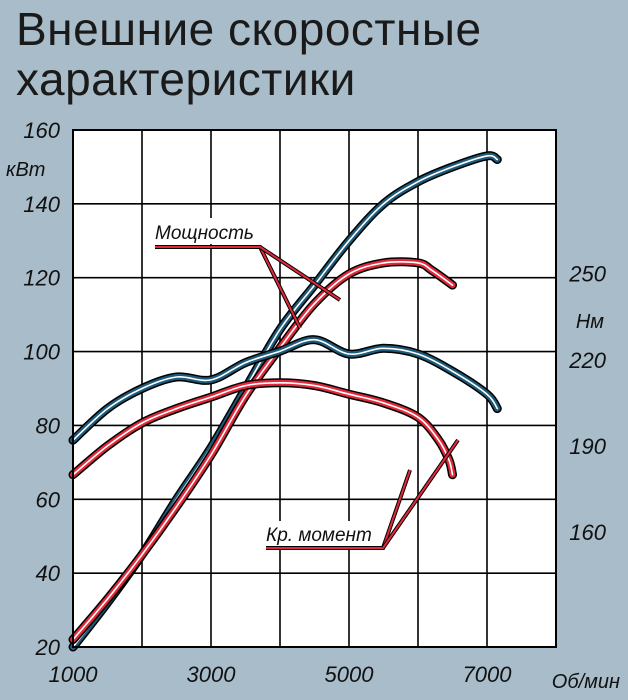 This screenshot has width=628, height=700. I want to click on y-left-tick-label: 140, so click(41, 204).